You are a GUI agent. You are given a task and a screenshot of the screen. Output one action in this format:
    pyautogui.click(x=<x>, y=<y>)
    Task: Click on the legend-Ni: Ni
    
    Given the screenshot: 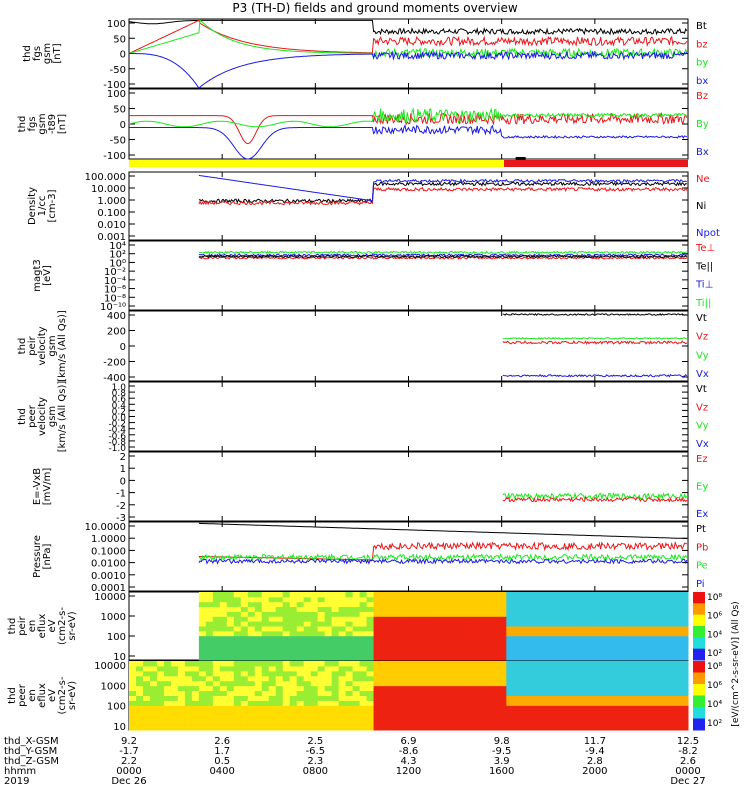 What is the action you would take?
    pyautogui.click(x=701, y=206)
    